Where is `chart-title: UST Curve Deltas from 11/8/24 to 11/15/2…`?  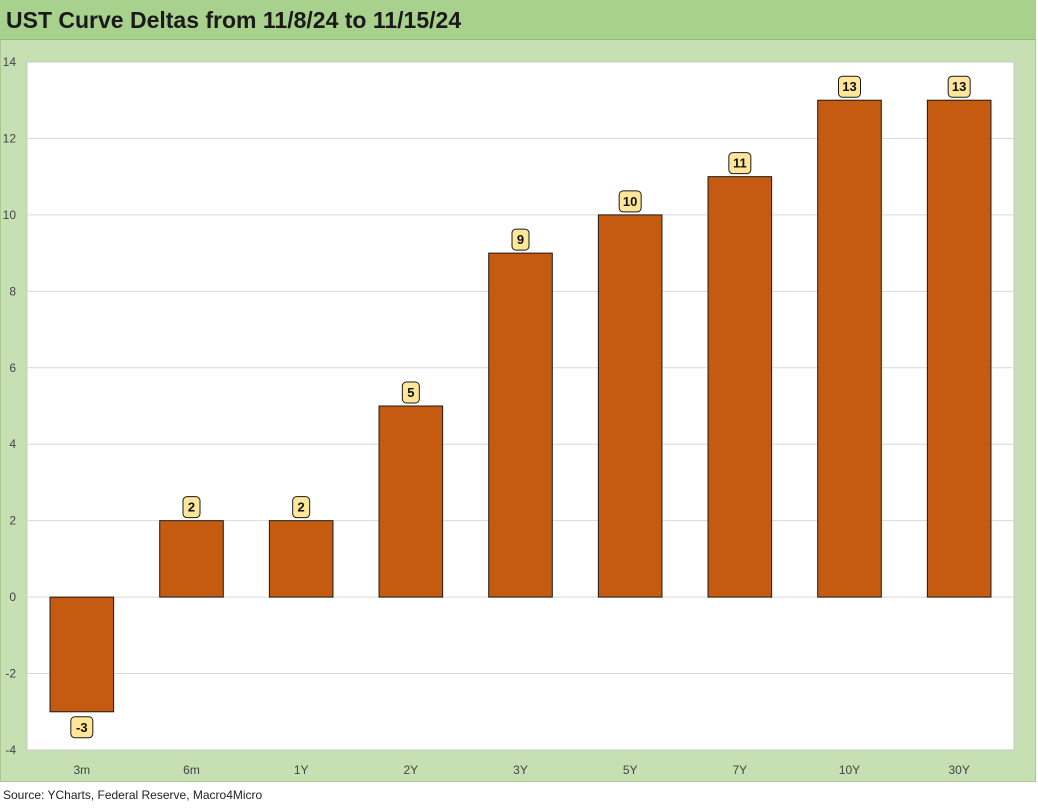 chart-title: UST Curve Deltas from 11/8/24 to 11/15/2… is located at coordinates (234, 20).